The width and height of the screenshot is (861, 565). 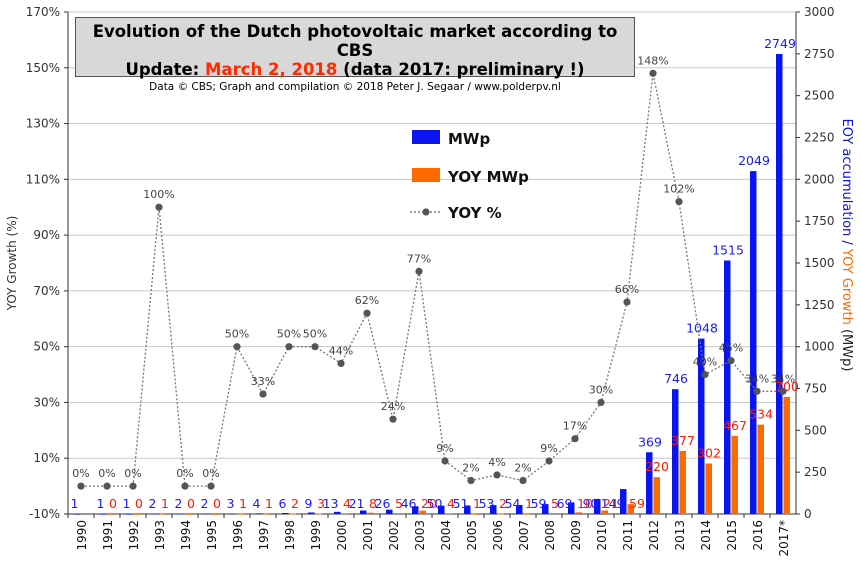 What do you see at coordinates (357, 503) in the screenshot?
I see `label-mwp: 21` at bounding box center [357, 503].